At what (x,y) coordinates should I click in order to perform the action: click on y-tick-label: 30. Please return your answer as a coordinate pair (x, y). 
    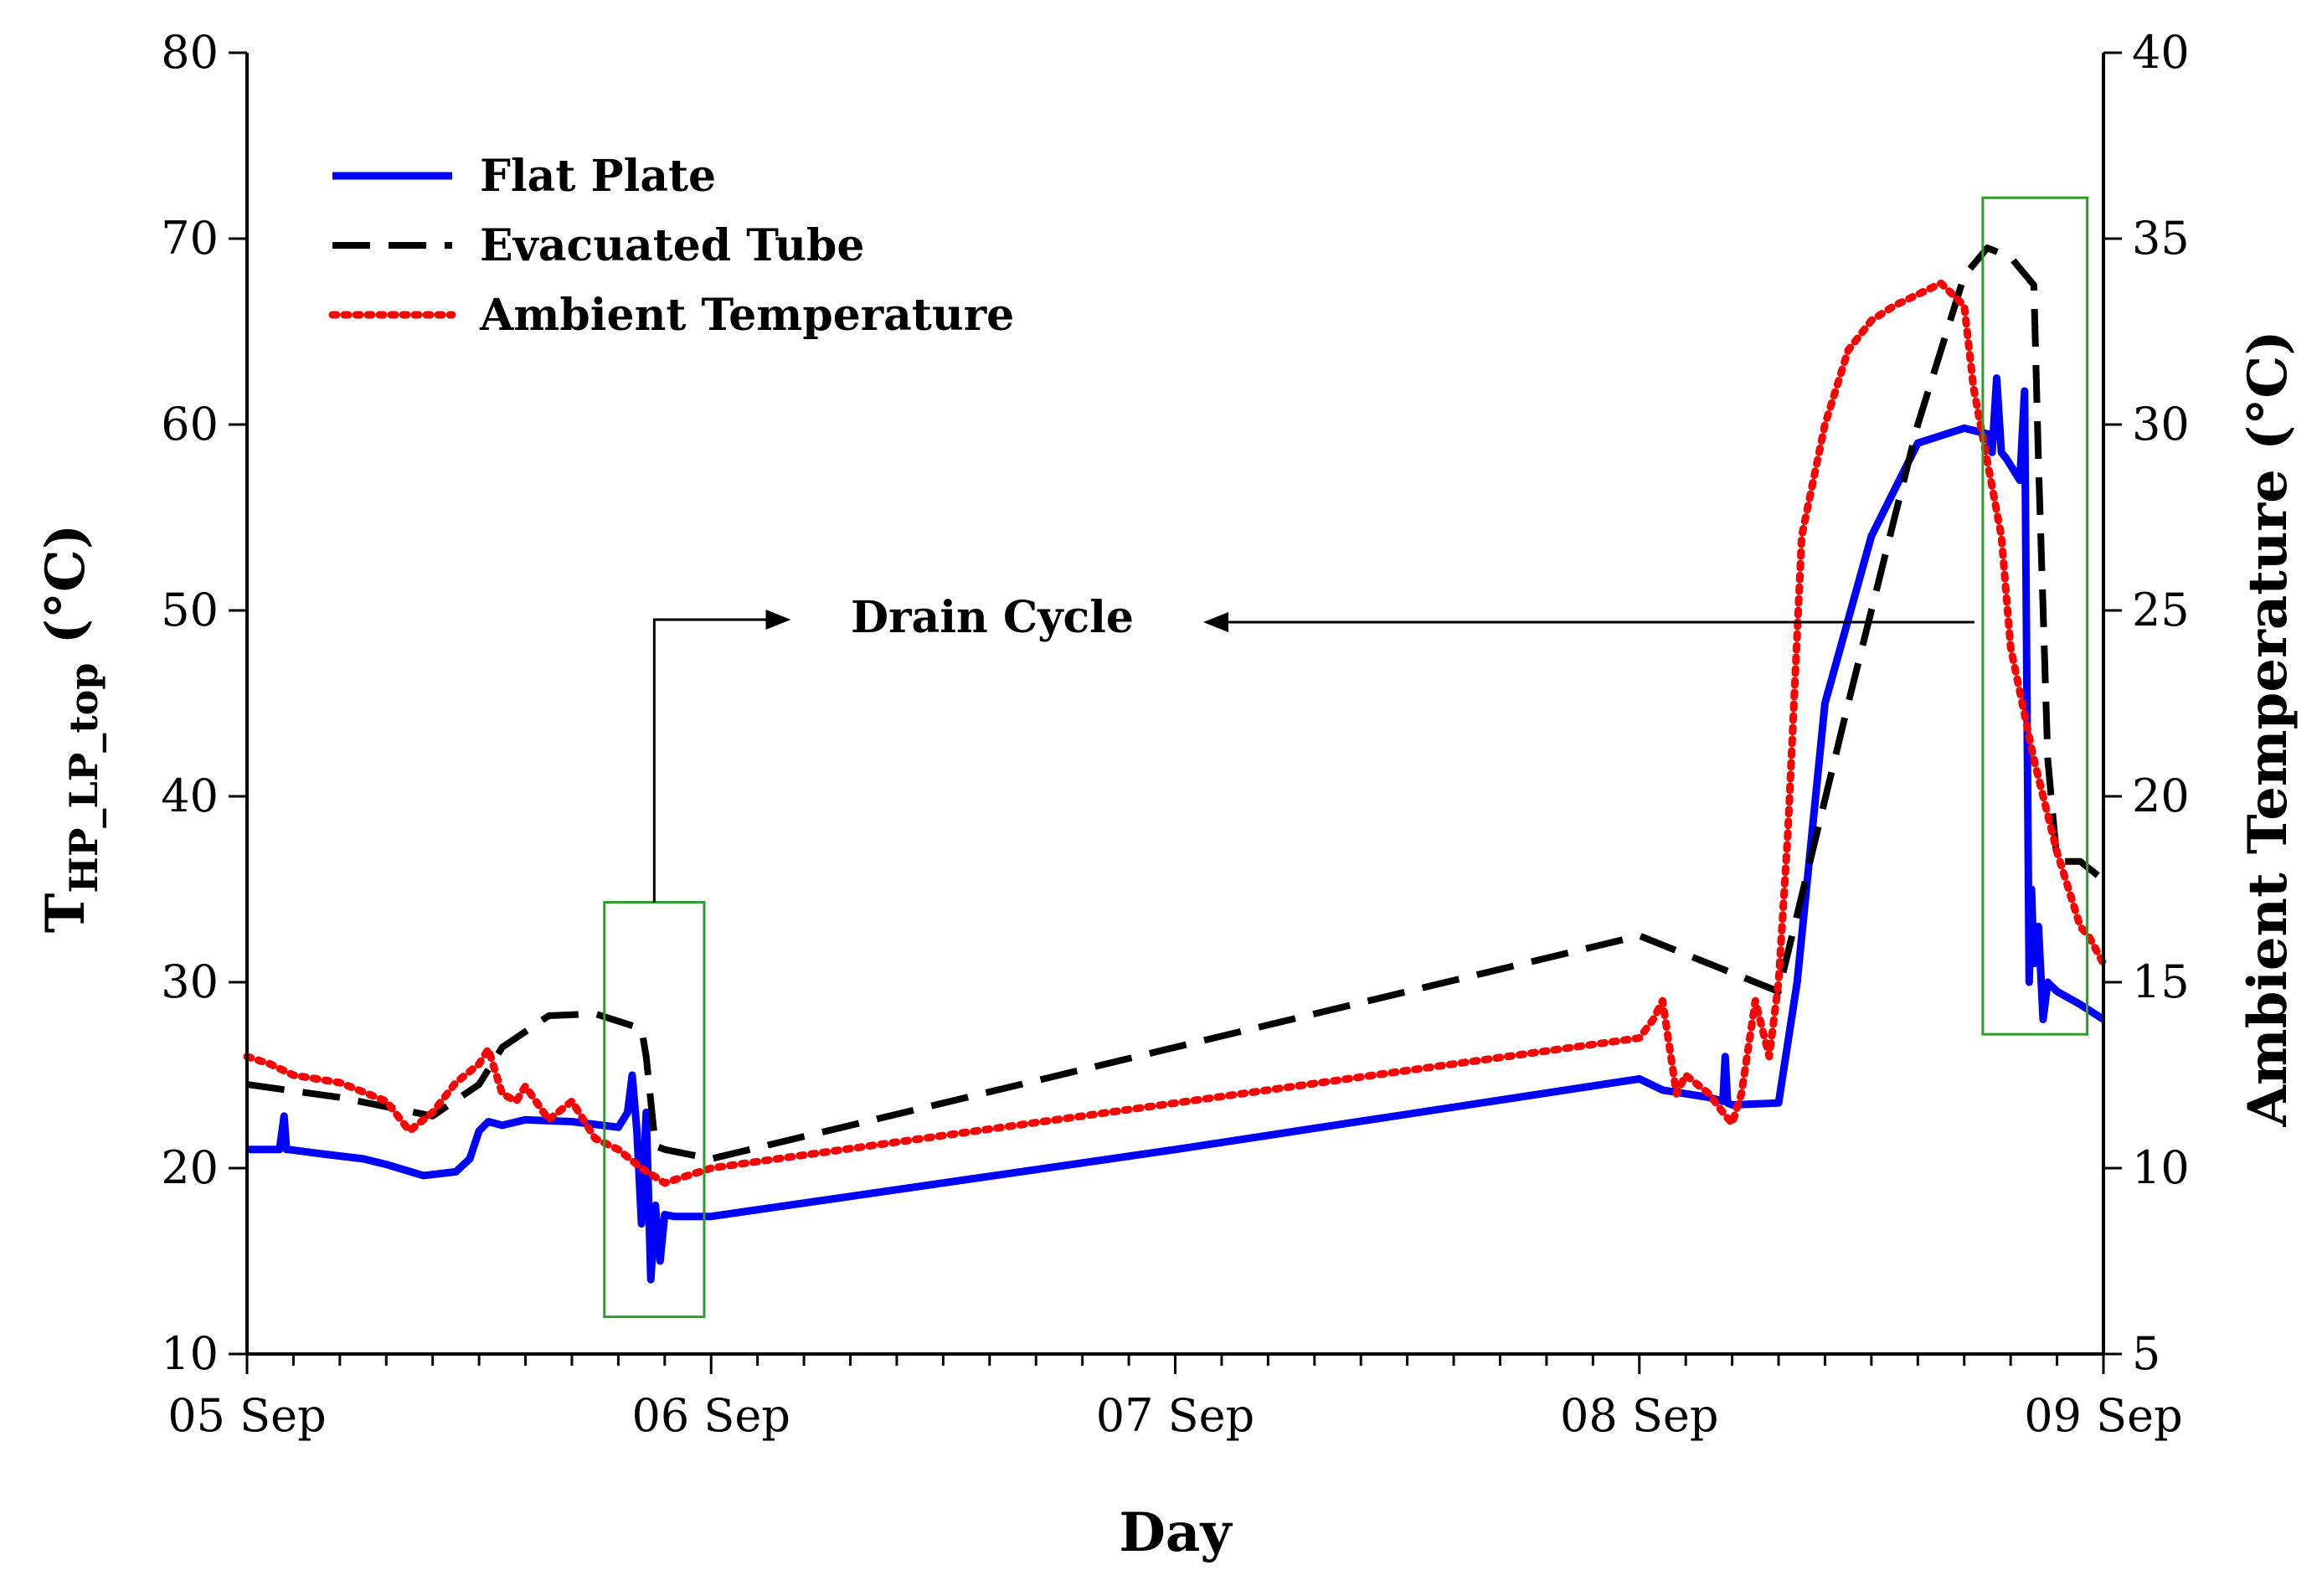
    Looking at the image, I should click on (190, 981).